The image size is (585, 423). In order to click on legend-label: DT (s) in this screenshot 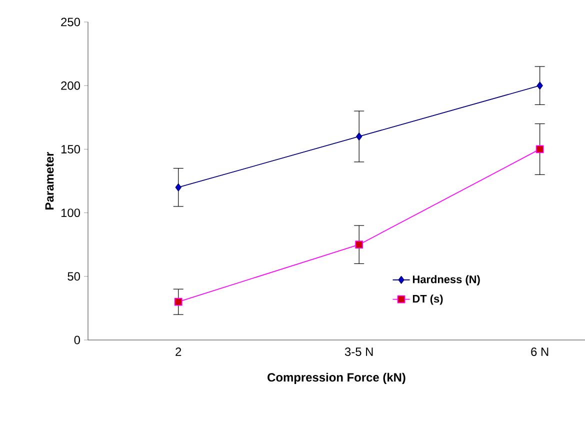, I will do `click(427, 299)`.